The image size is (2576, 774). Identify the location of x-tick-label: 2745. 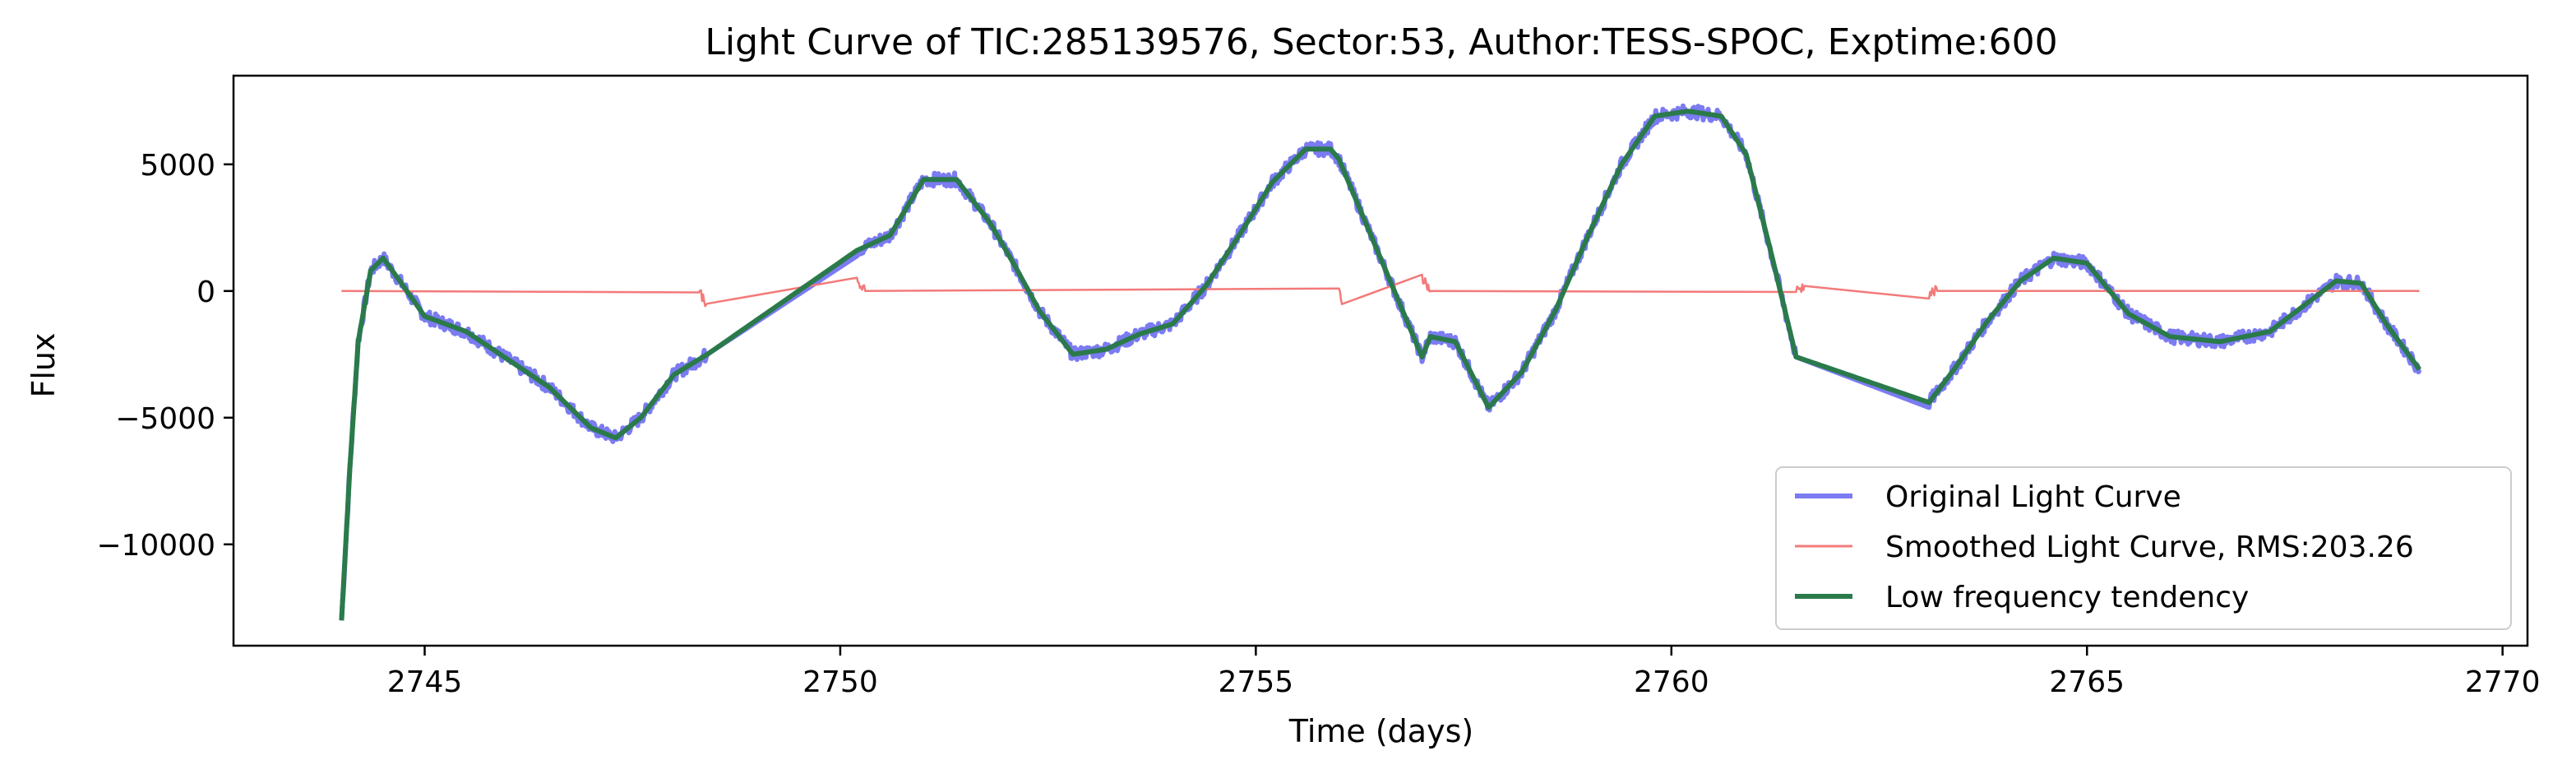
(425, 682).